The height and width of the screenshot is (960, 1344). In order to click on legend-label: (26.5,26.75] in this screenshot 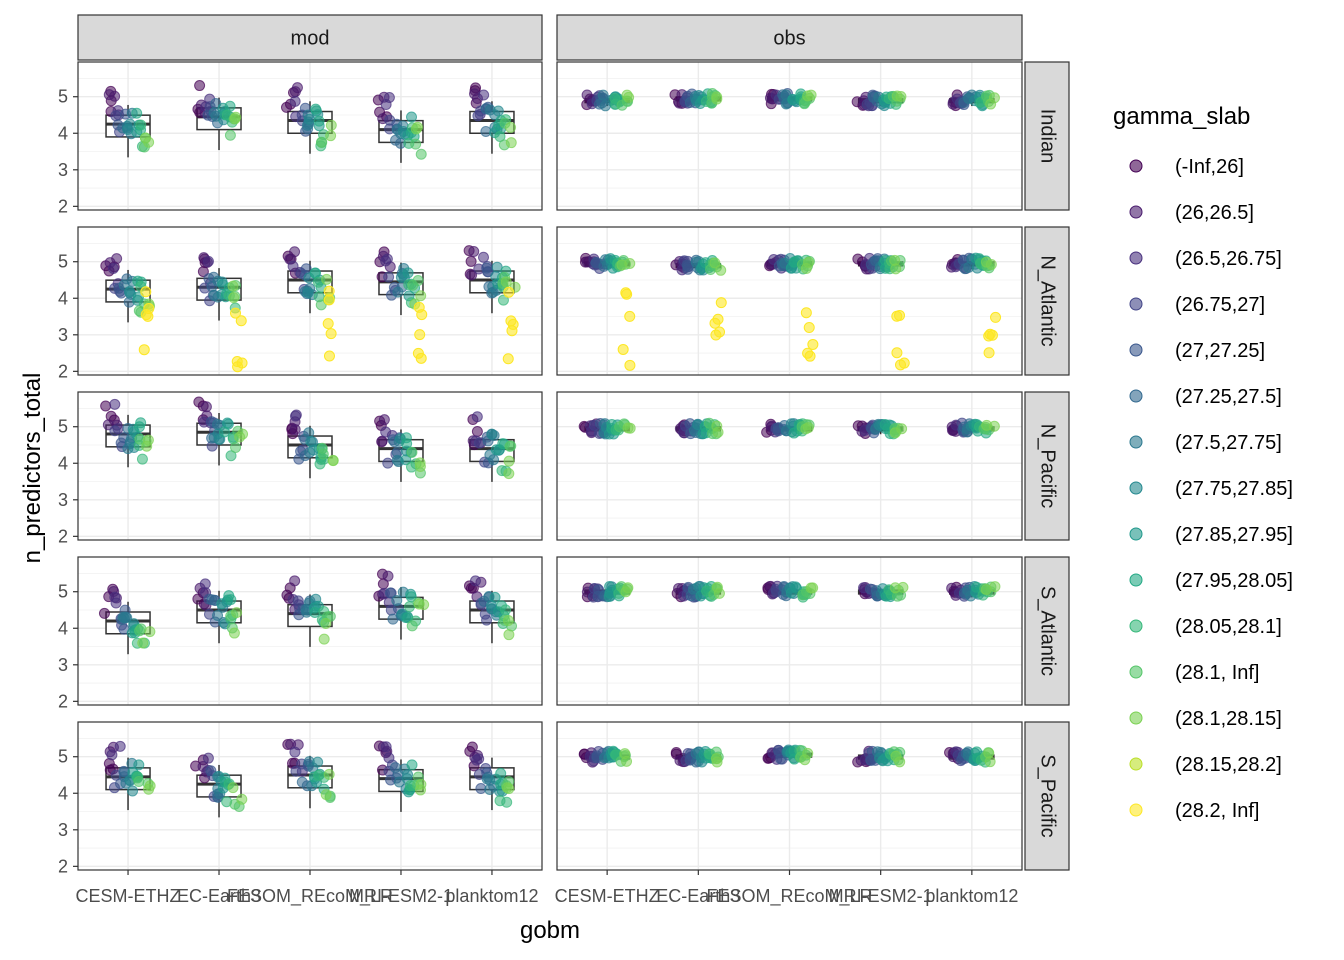, I will do `click(1228, 259)`.